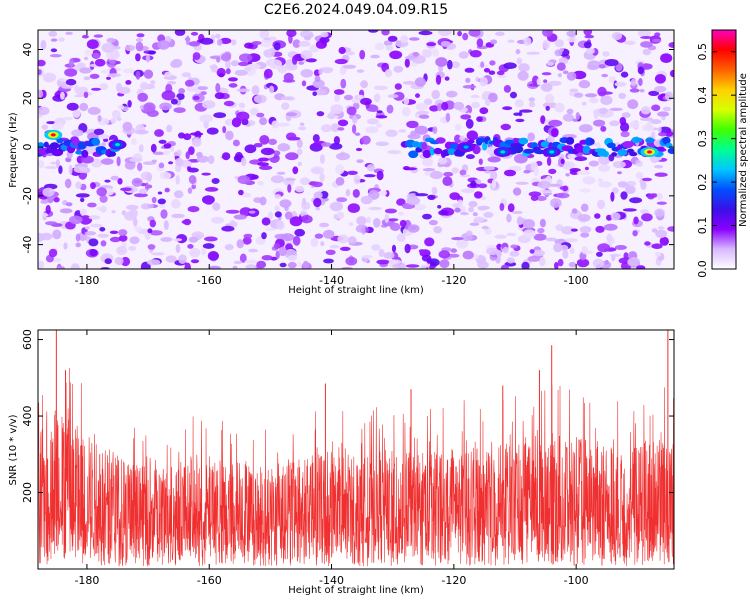 The image size is (750, 600). Describe the element at coordinates (576, 580) in the screenshot. I see `x-tick-label: -100` at that location.